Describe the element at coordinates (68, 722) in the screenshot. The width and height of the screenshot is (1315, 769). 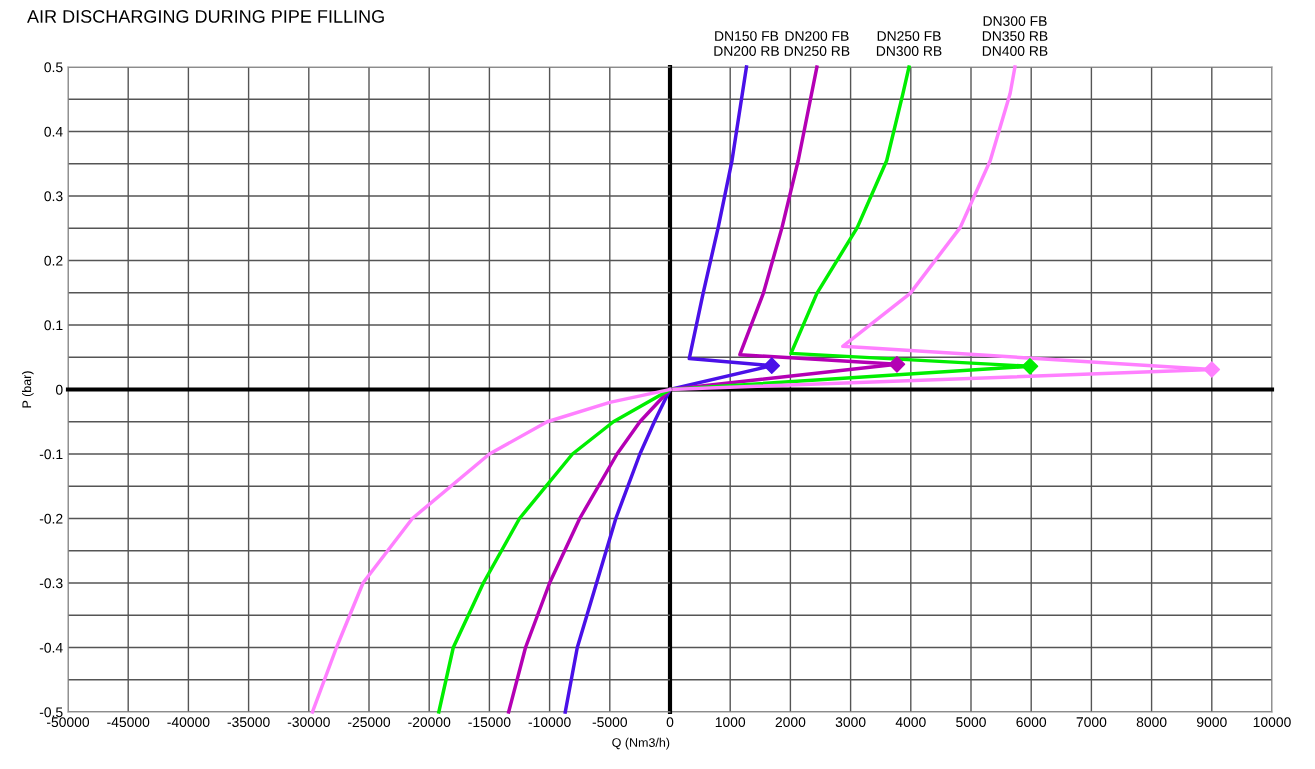
I see `x-tick-label: -50000` at that location.